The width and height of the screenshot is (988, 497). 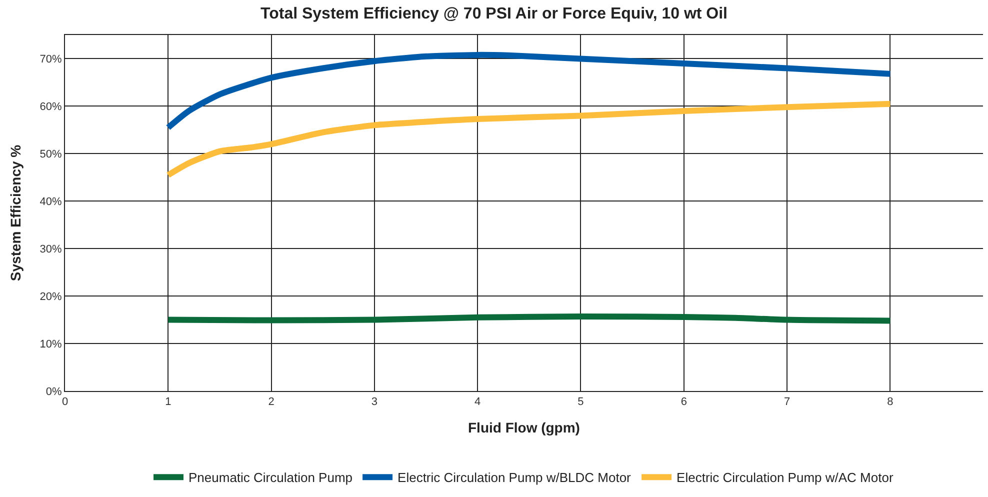 I want to click on legend-label: Electric Circulation Pump w/BLDC Motor, so click(x=515, y=478).